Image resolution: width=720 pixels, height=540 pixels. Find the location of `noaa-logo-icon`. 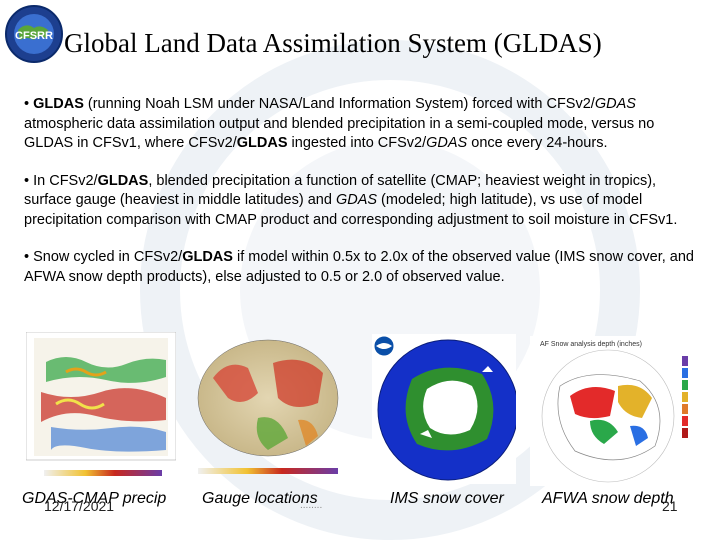

noaa-logo-icon is located at coordinates (384, 346).